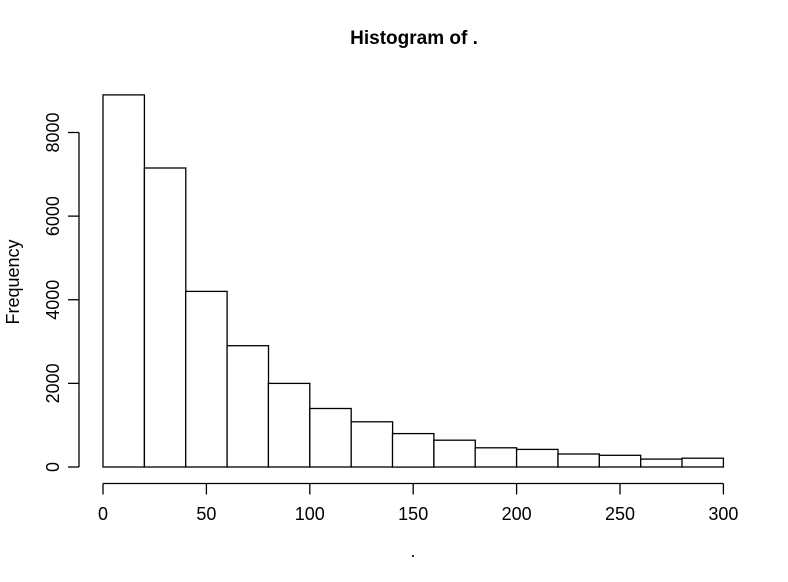 This screenshot has height=582, width=788. What do you see at coordinates (206, 514) in the screenshot?
I see `x-tick-label: 50` at bounding box center [206, 514].